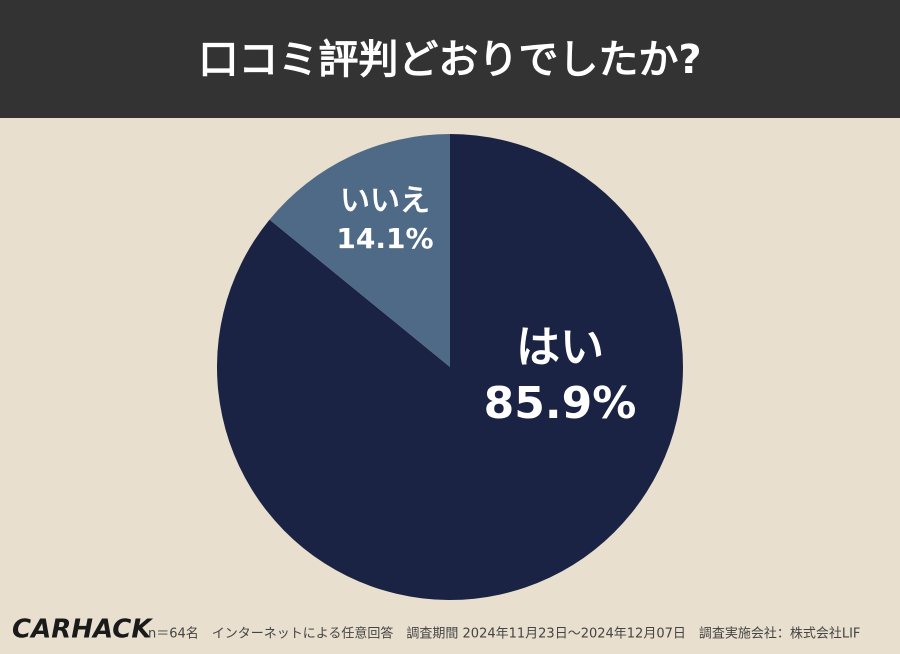  I want to click on slice-value-label: 14.1%, so click(384, 238).